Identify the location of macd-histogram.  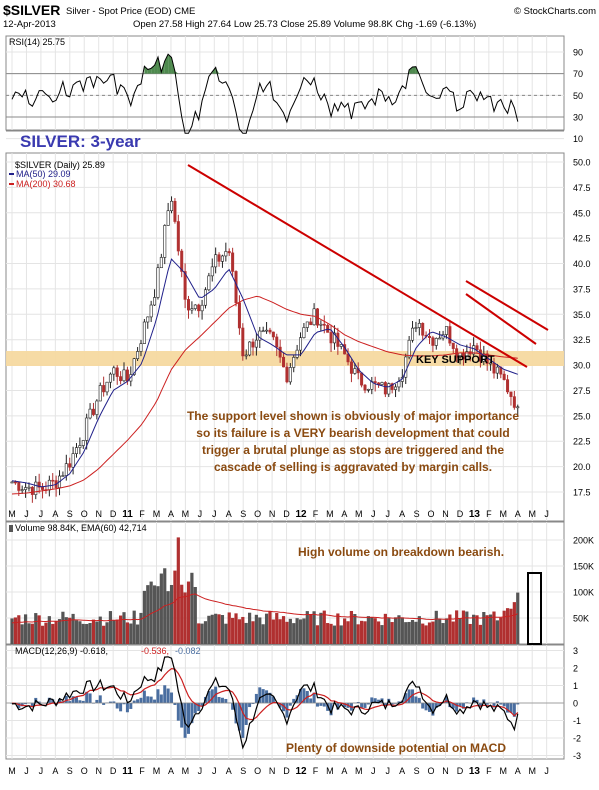
(285, 711).